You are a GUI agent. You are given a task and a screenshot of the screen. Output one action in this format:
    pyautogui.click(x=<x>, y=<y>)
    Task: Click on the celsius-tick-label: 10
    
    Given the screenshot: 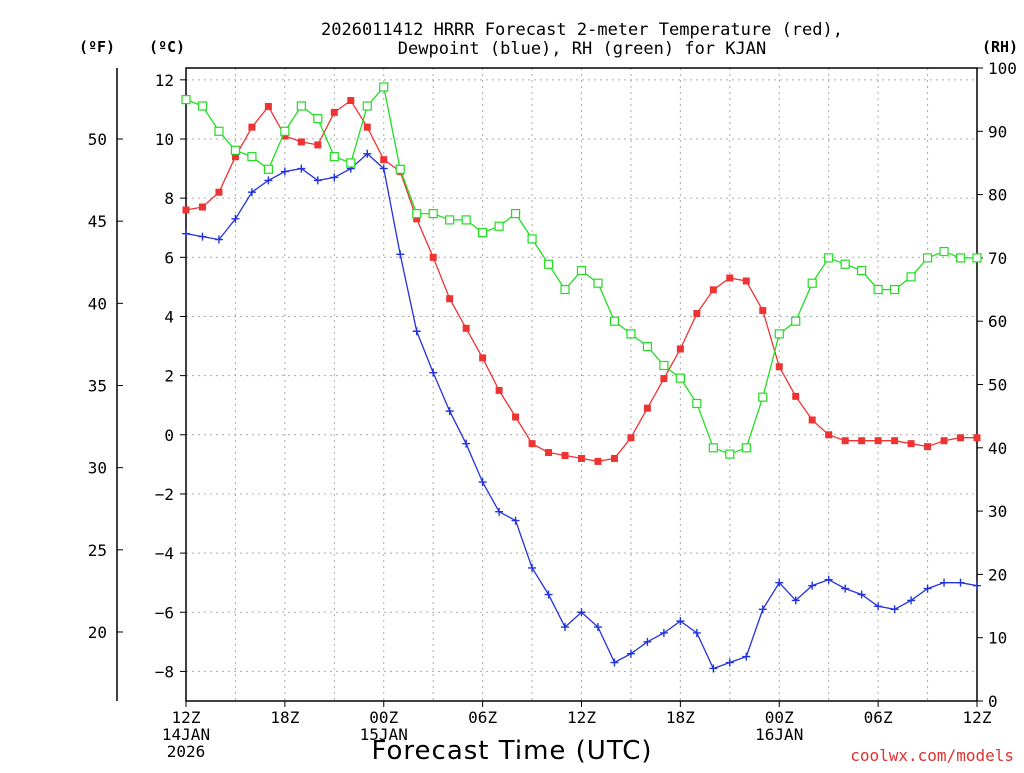 What is the action you would take?
    pyautogui.click(x=164, y=139)
    